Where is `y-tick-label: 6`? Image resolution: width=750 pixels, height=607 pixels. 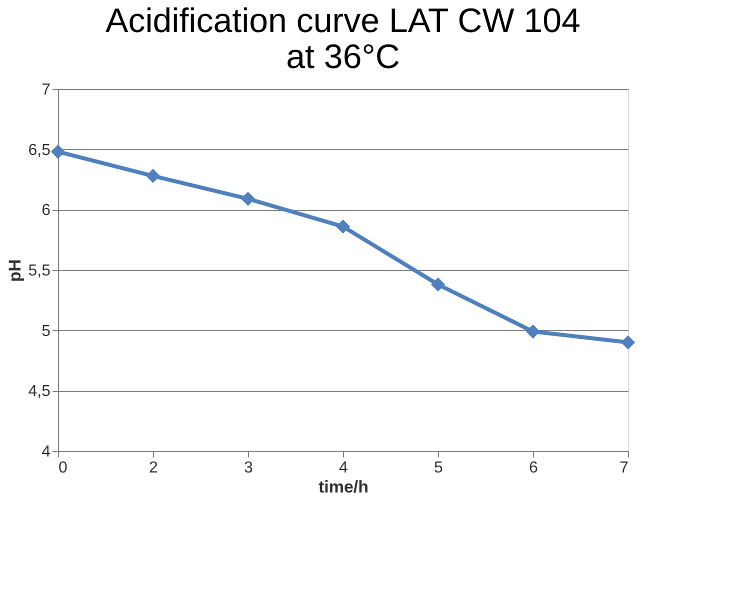 y-tick-label: 6 is located at coordinates (46, 211).